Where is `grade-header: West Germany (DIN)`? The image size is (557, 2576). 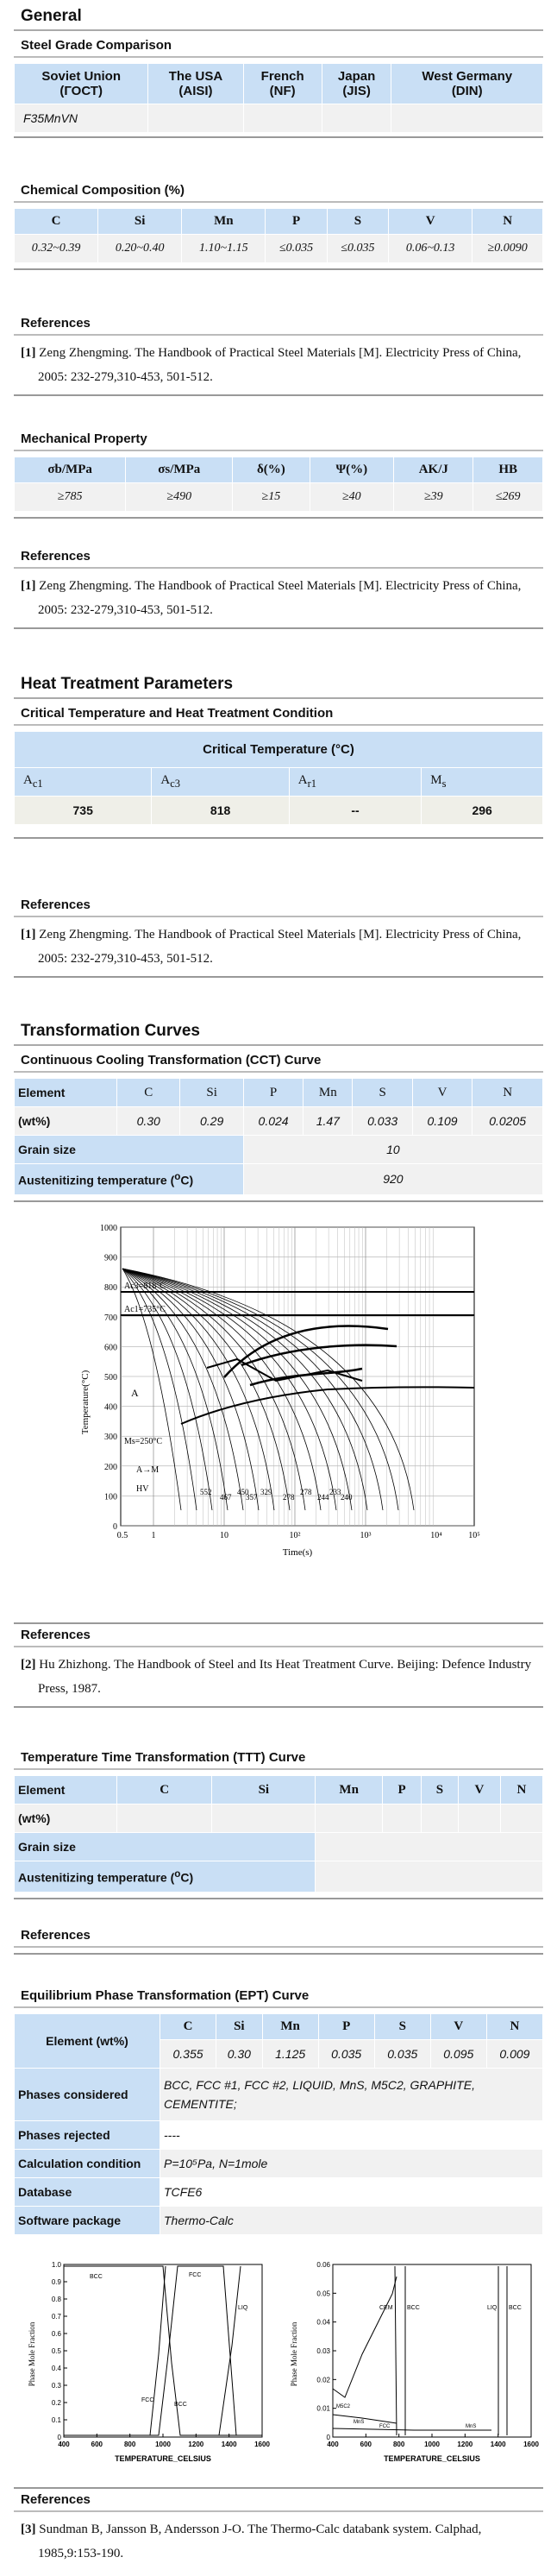
grade-header: West Germany (DIN) is located at coordinates (467, 83).